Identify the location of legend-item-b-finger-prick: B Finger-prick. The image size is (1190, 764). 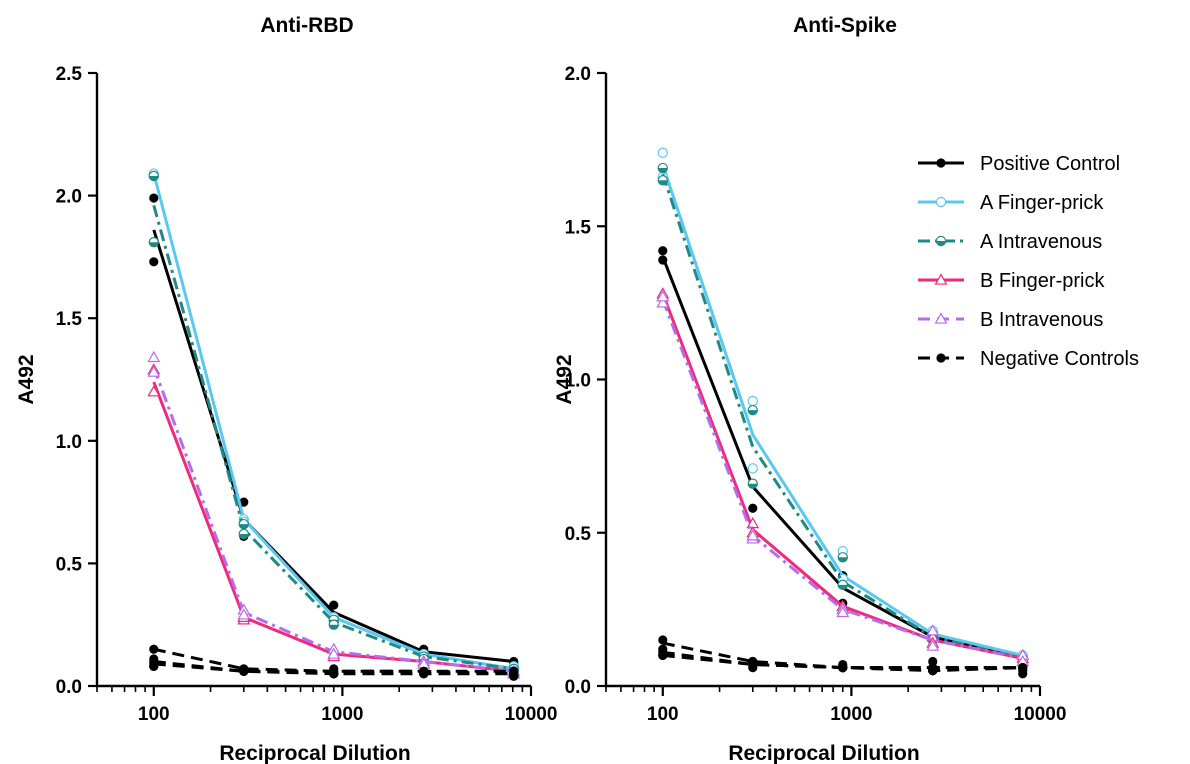
(1011, 281).